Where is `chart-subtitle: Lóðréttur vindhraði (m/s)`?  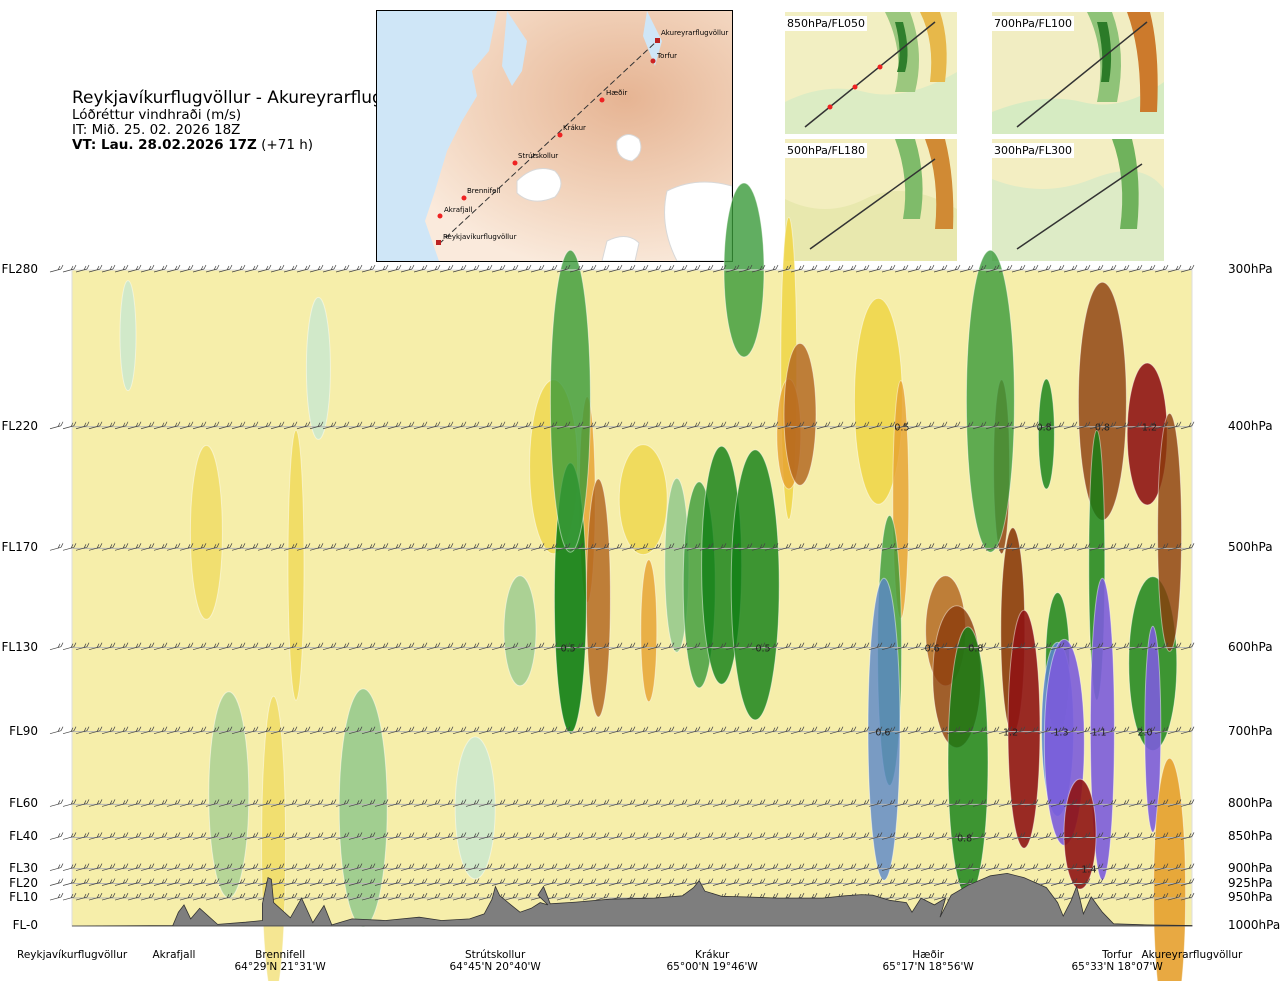
chart-subtitle: Lóðréttur vindhraði (m/s) is located at coordinates (157, 115).